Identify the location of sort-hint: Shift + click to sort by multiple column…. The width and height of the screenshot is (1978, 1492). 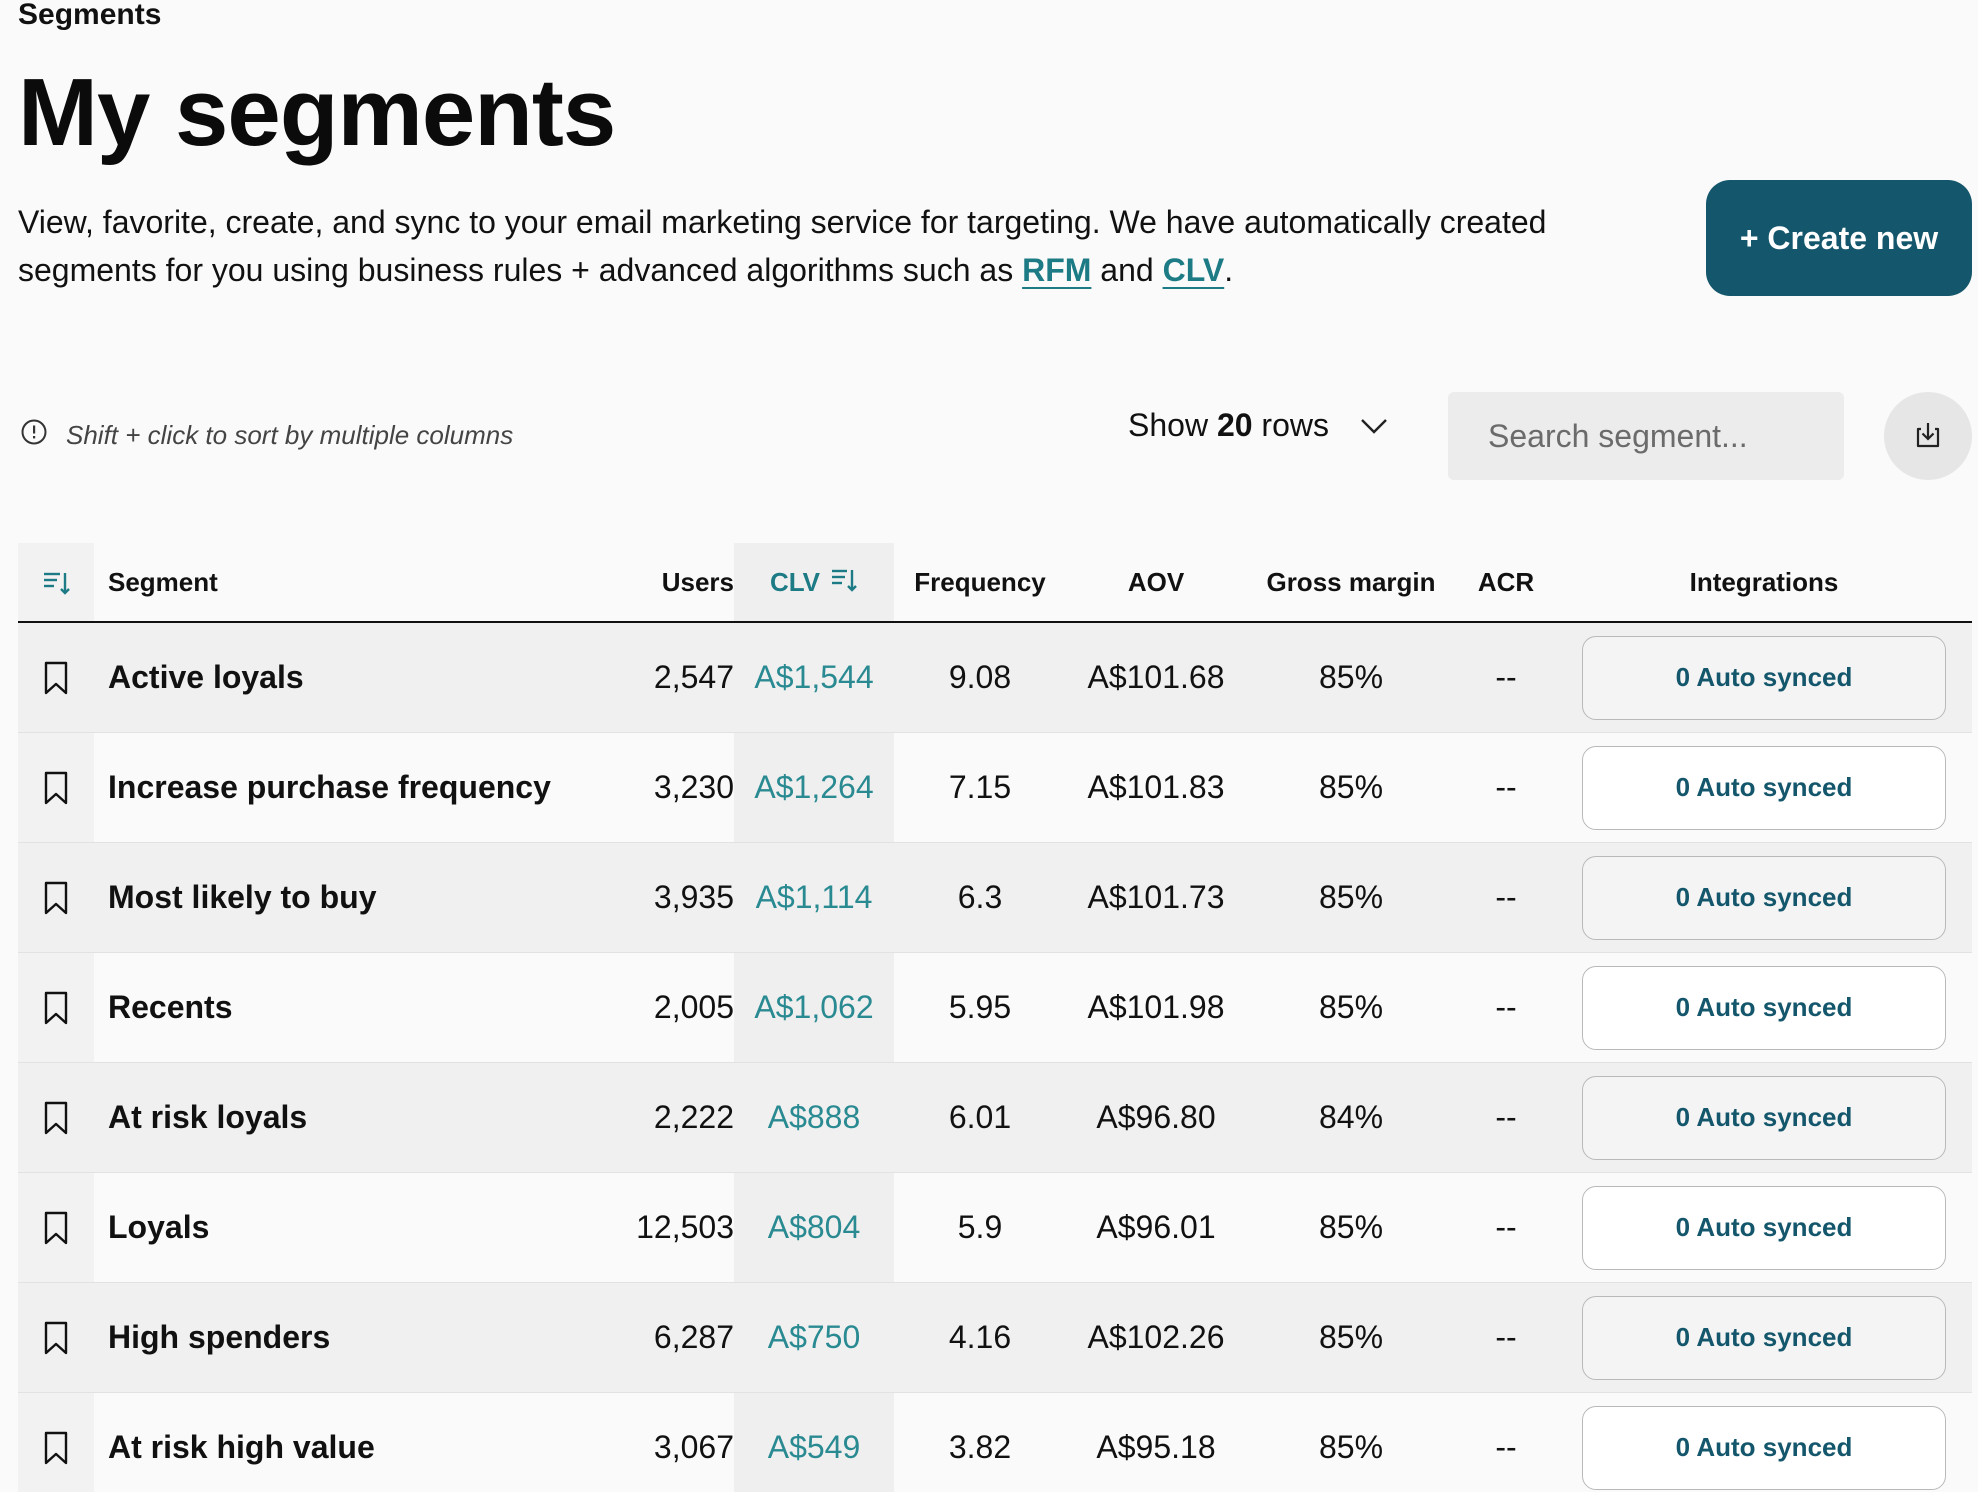
(266, 435).